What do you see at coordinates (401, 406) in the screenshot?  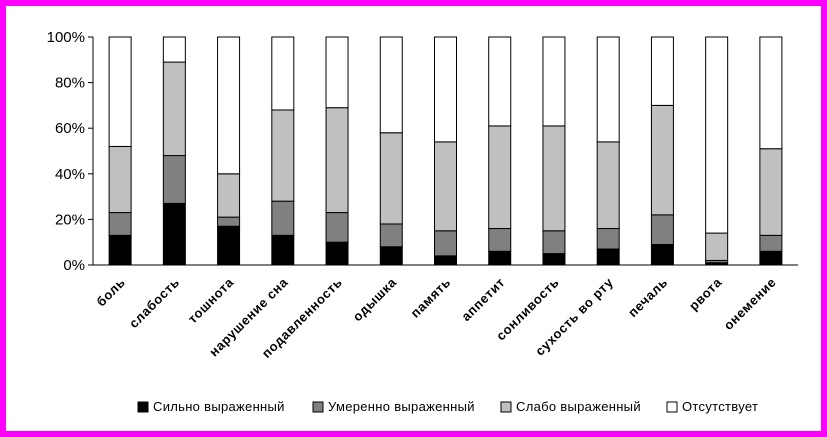 I see `legend-label: Умеренно выраженный` at bounding box center [401, 406].